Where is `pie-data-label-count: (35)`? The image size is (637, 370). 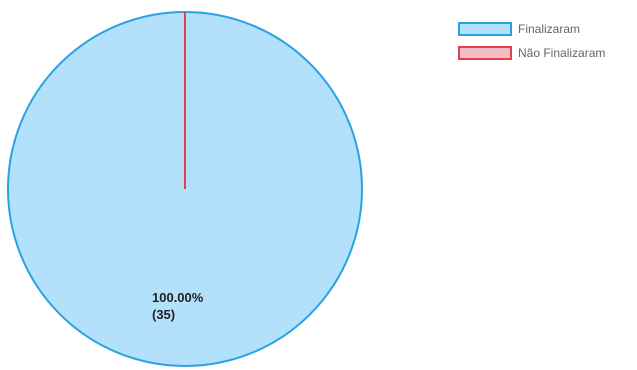
pie-data-label-count: (35) is located at coordinates (163, 314).